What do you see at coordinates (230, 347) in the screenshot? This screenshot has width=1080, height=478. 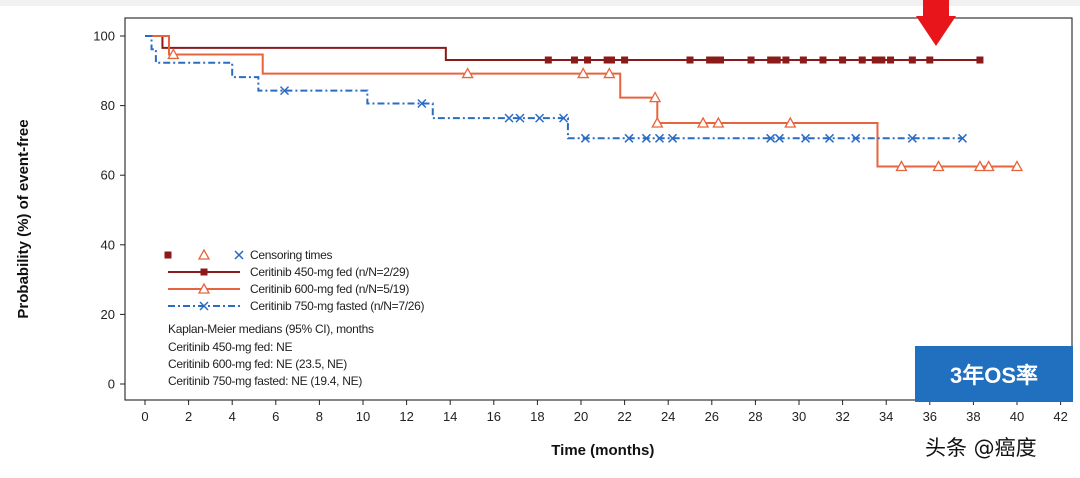 I see `median-line: Ceritinib 450-mg fed: NE` at bounding box center [230, 347].